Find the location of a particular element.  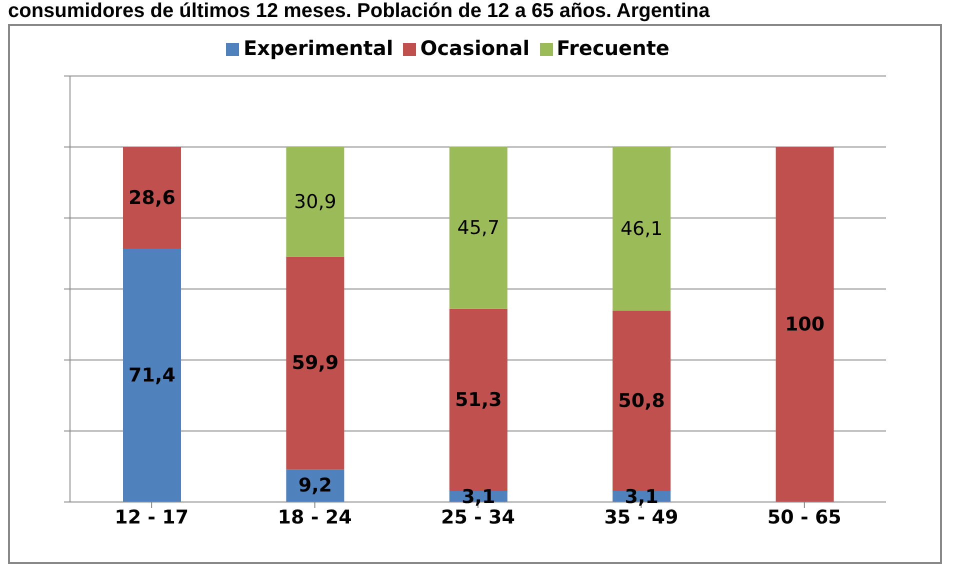

data-label: 9,2 is located at coordinates (315, 485).